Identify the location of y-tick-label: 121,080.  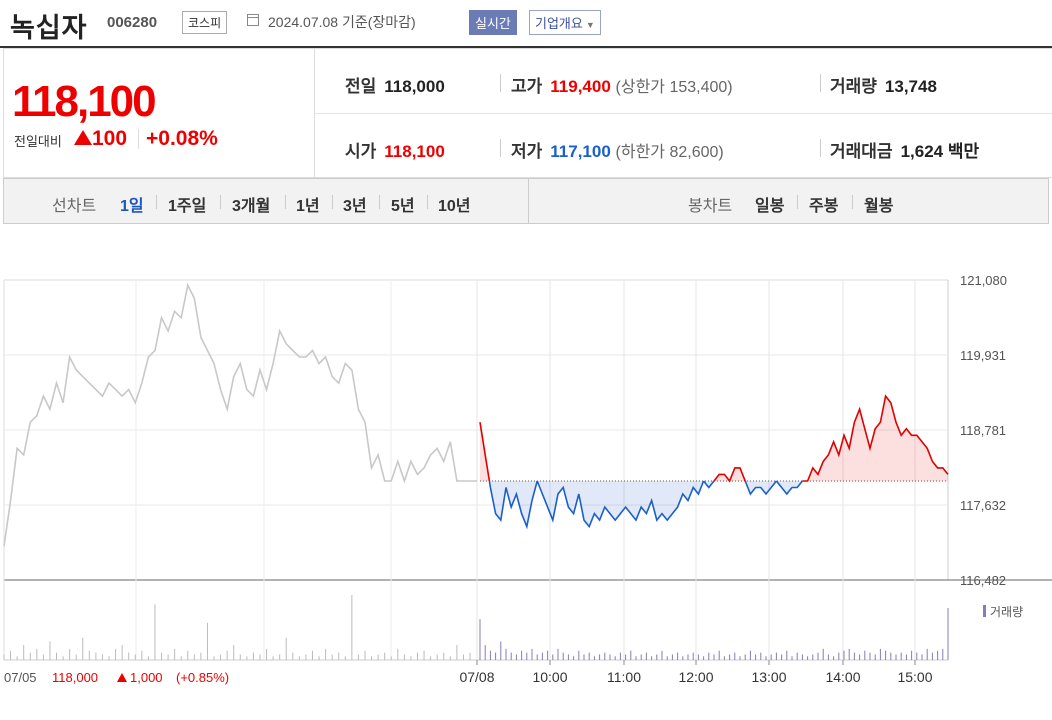
(983, 280).